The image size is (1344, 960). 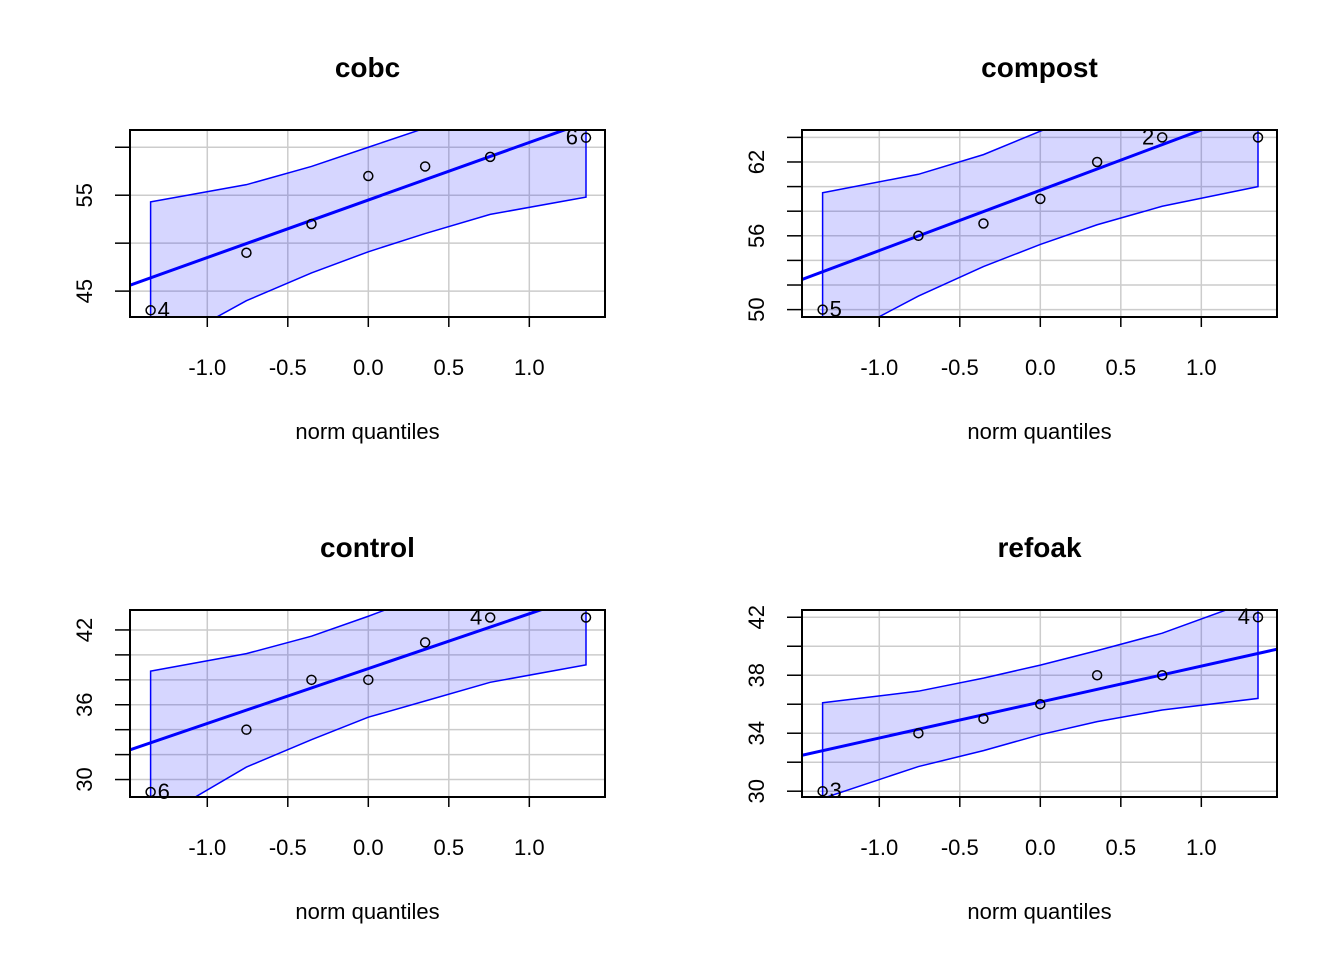 What do you see at coordinates (1039, 547) in the screenshot?
I see `panel-title: refoak` at bounding box center [1039, 547].